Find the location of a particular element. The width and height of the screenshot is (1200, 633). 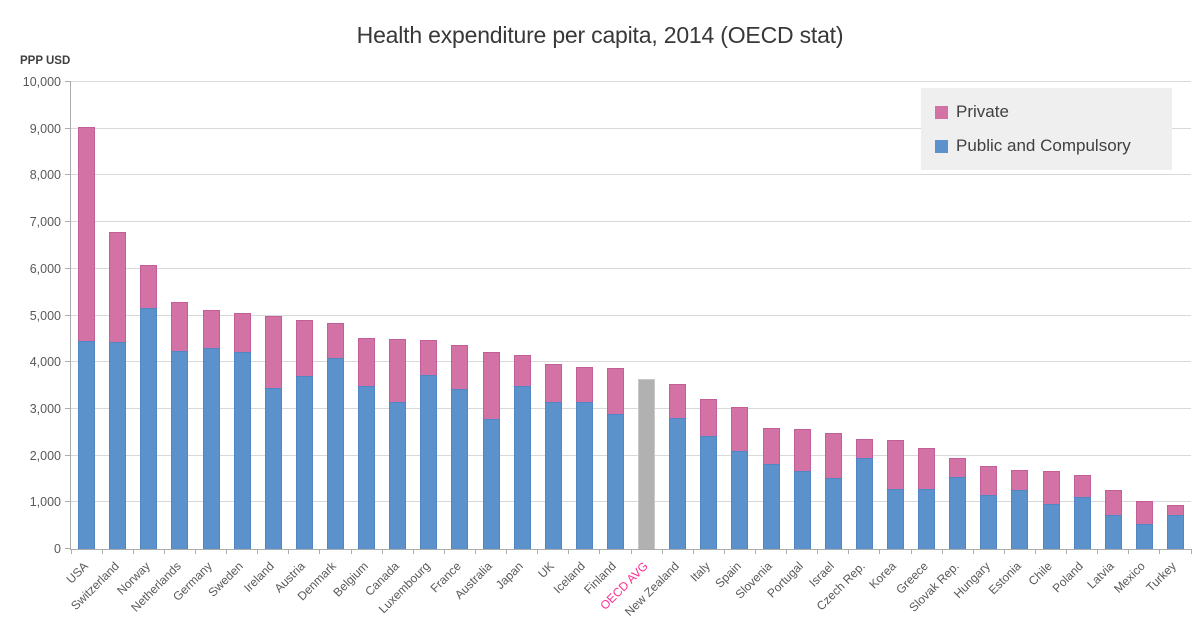

bar-estonia-public is located at coordinates (1020, 519).